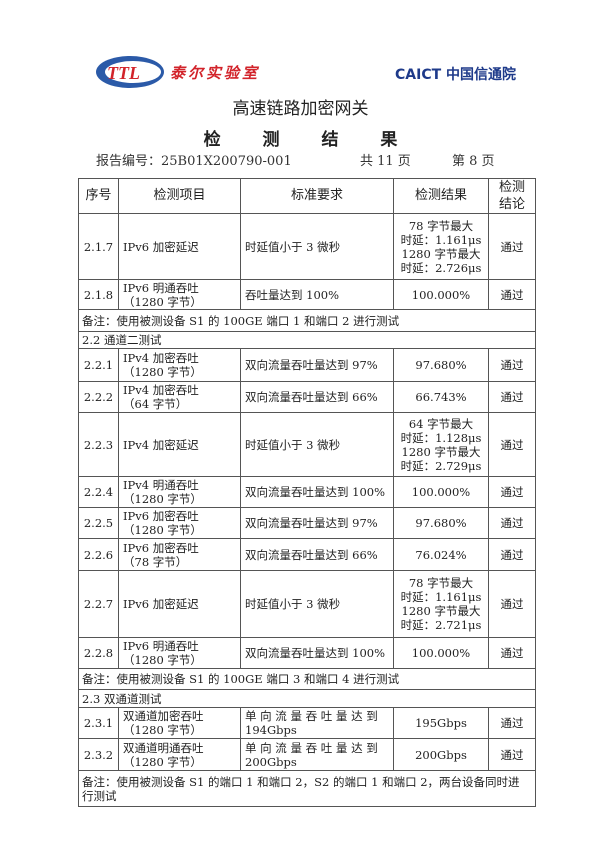 The image size is (601, 851). Describe the element at coordinates (179, 196) in the screenshot. I see `column-header: 检测项目` at that location.